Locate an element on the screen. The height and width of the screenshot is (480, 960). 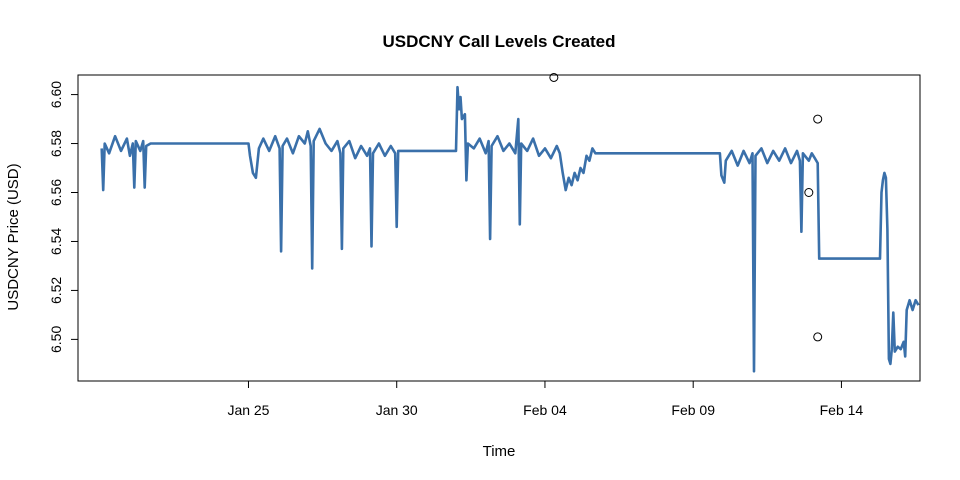
y-tick-label: 6.52 is located at coordinates (56, 290).